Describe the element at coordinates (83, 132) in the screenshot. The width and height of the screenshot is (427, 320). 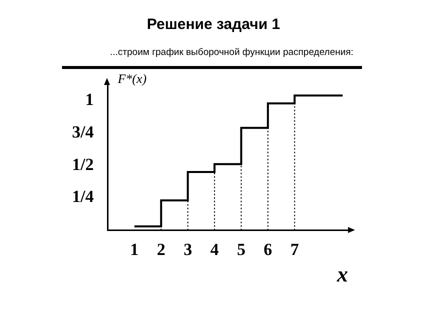
I see `y-tick-label: 3/4` at that location.